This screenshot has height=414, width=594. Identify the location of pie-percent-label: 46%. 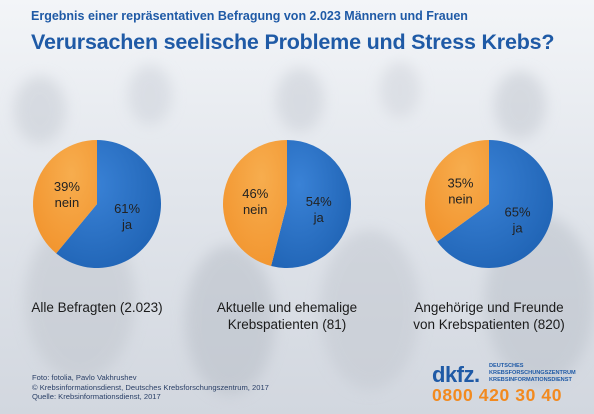
(255, 193).